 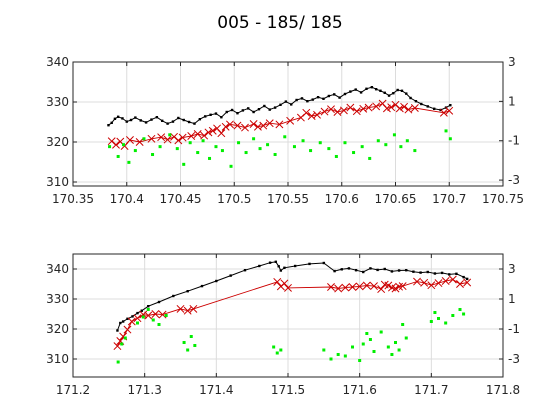 I want to click on bottom-y2-tick-label: -1, so click(x=514, y=329).